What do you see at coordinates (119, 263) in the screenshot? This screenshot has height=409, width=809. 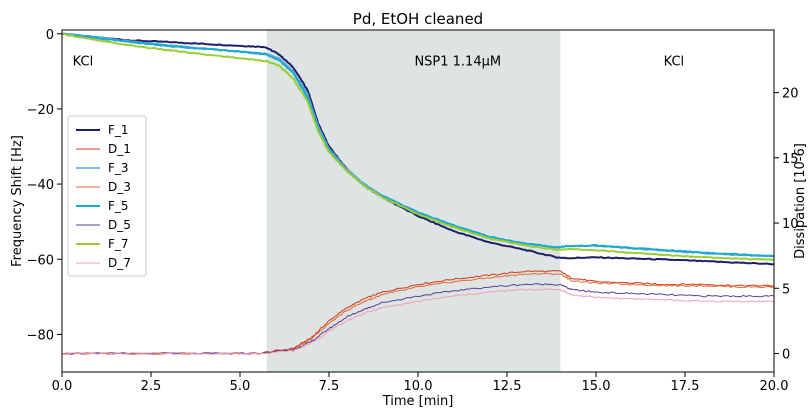 I see `legend-label-d-7: D_7` at bounding box center [119, 263].